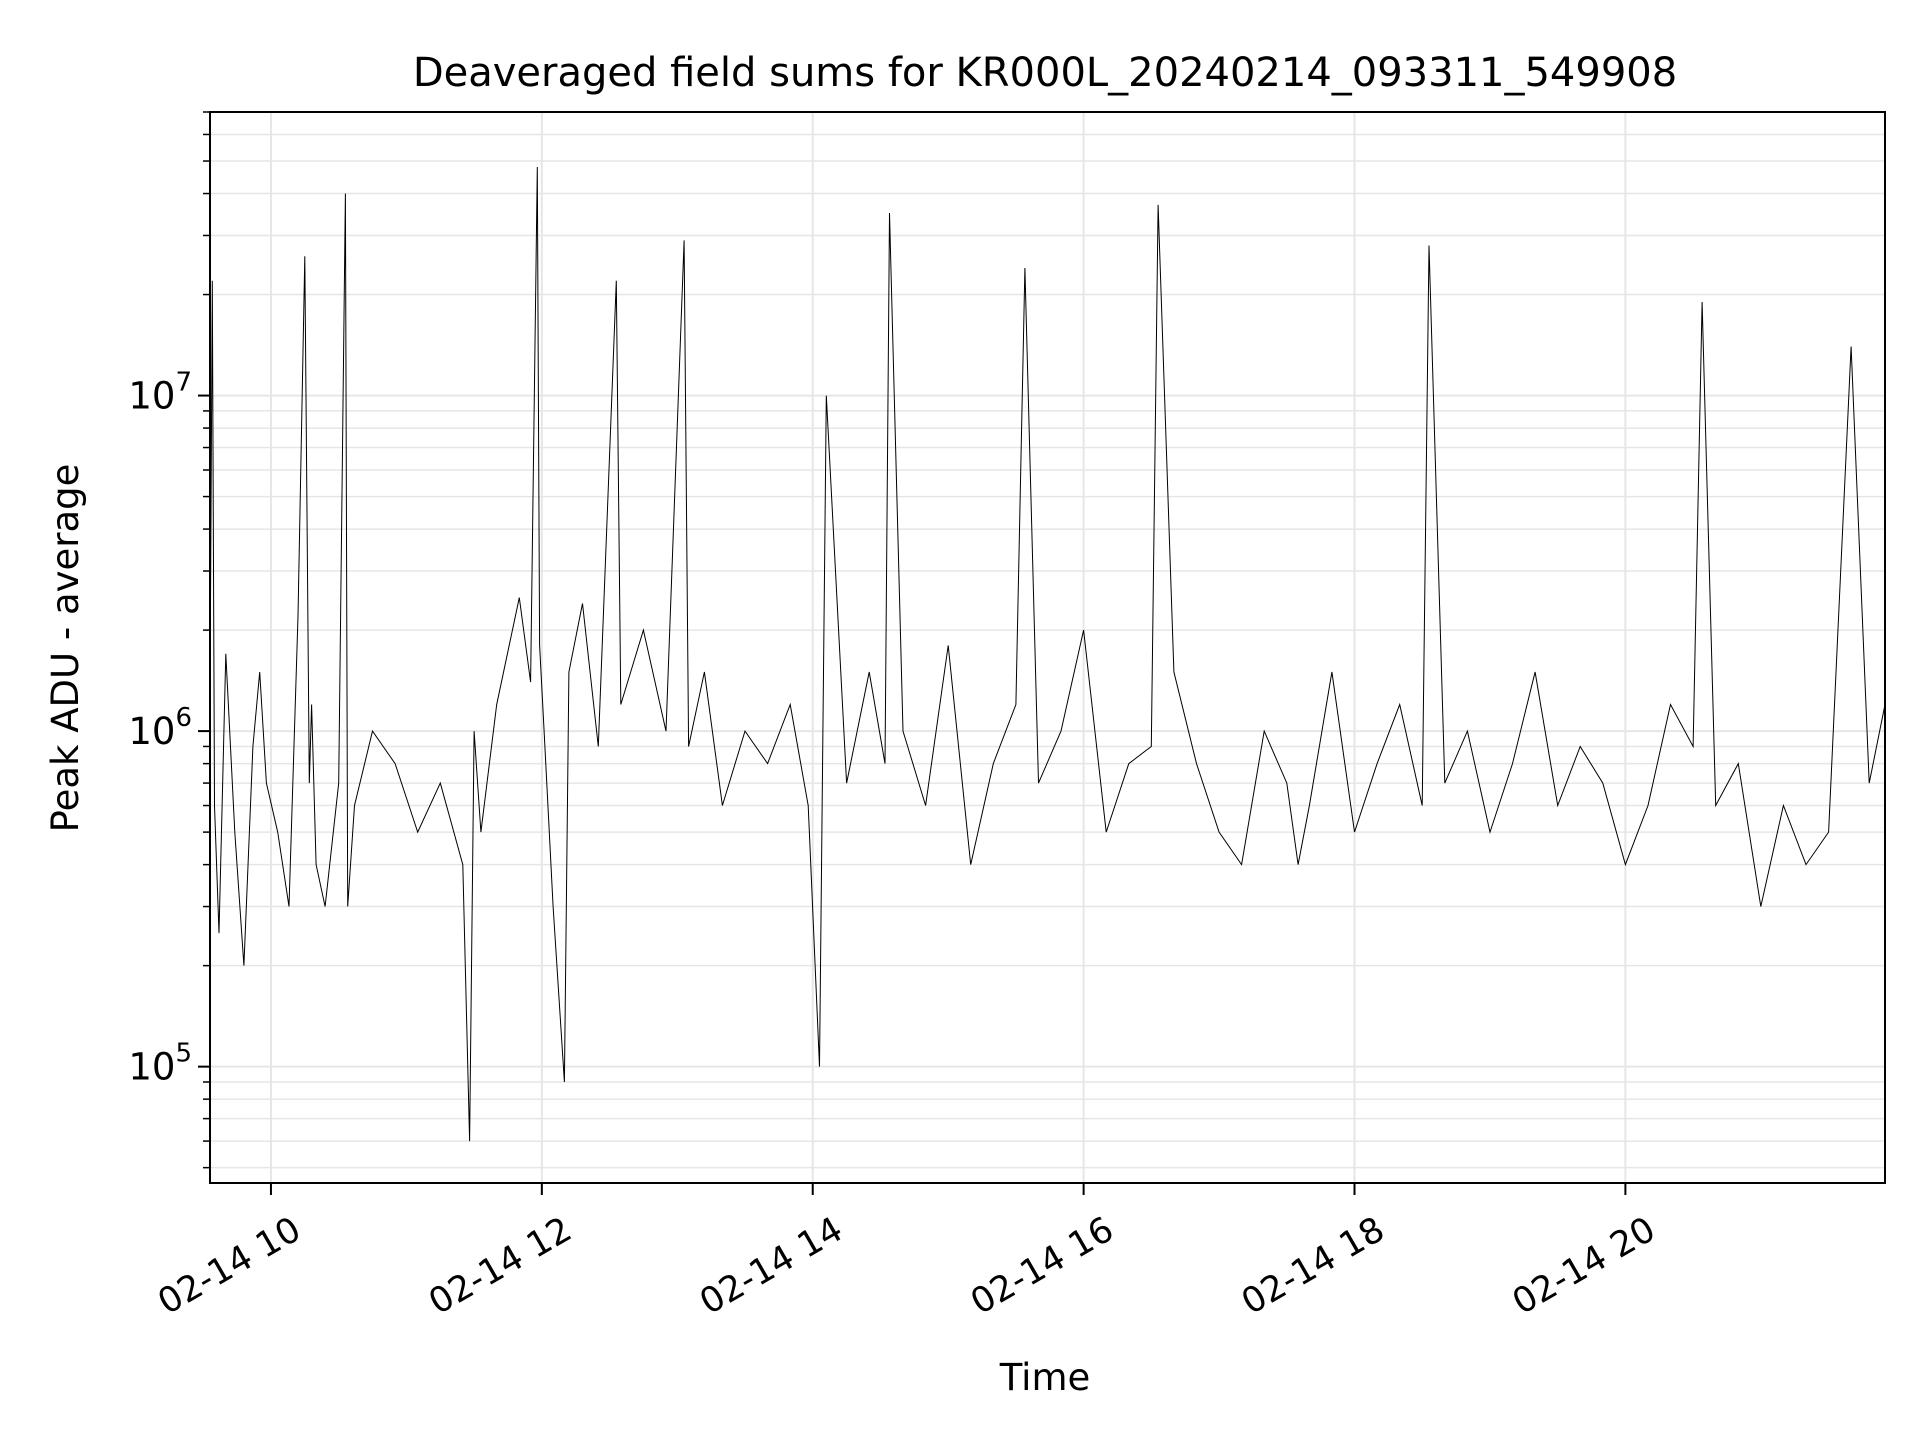  What do you see at coordinates (183, 383) in the screenshot?
I see `y-tick-exponent: 7` at bounding box center [183, 383].